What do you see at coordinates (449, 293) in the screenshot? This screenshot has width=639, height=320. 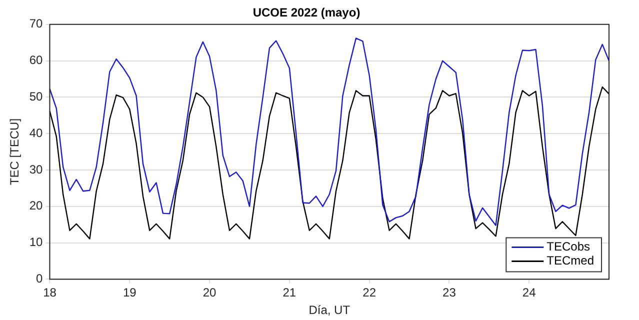 I see `x-tick-label: 23` at bounding box center [449, 293].